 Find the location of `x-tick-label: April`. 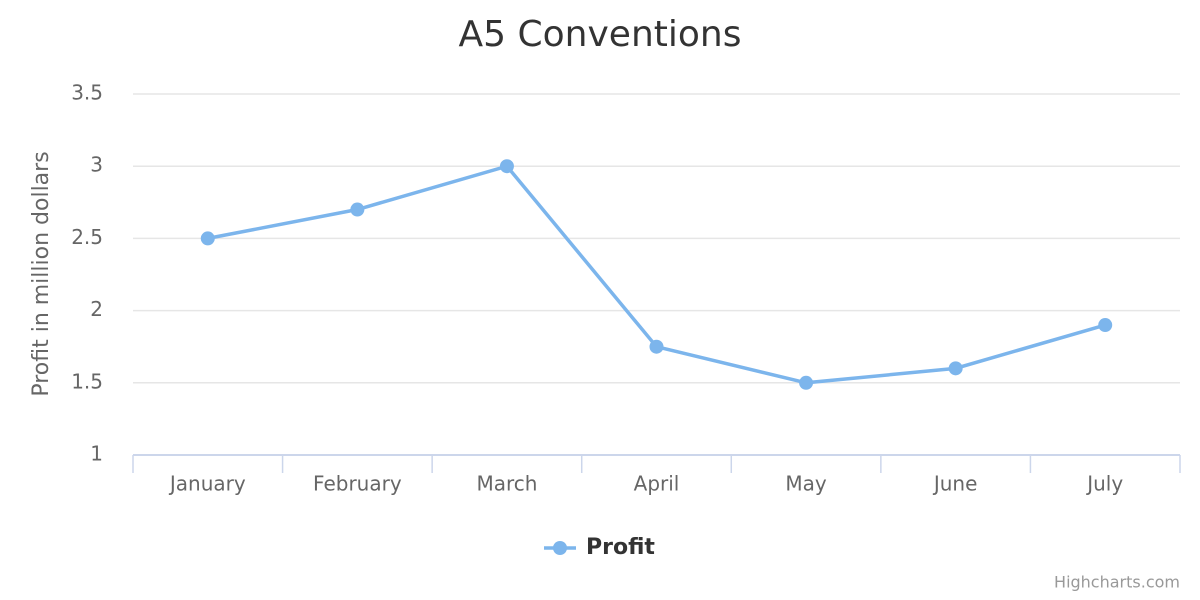

x-tick-label: April is located at coordinates (657, 484).